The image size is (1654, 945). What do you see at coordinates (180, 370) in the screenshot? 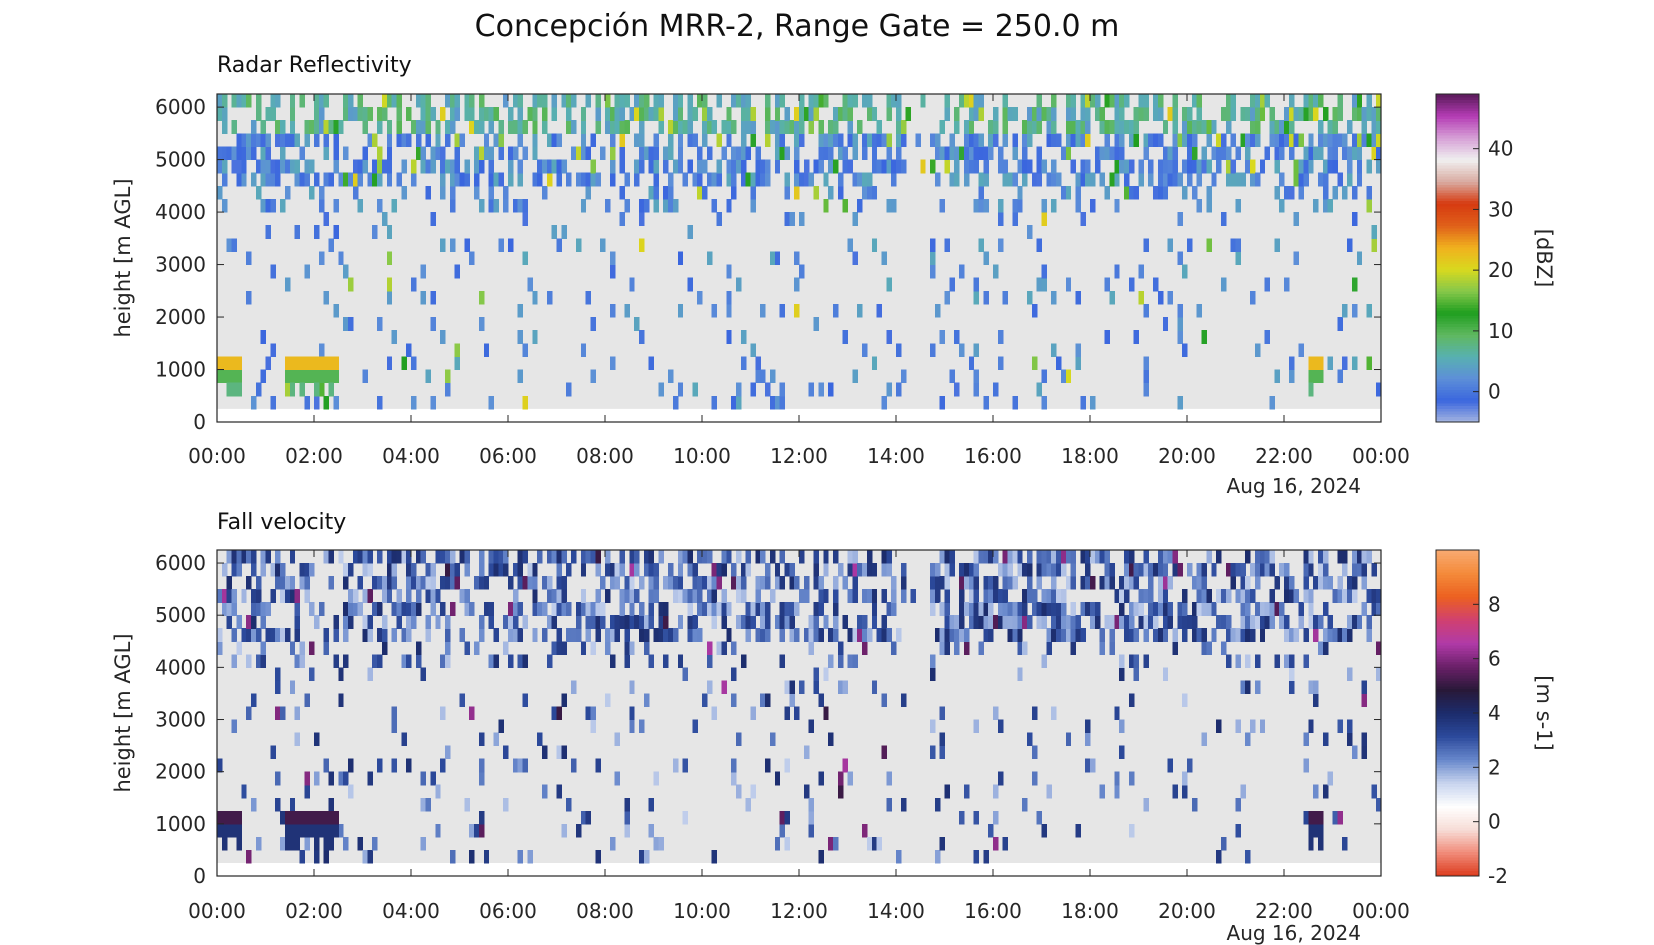
I see `y-tick-label: 1000` at bounding box center [180, 370].